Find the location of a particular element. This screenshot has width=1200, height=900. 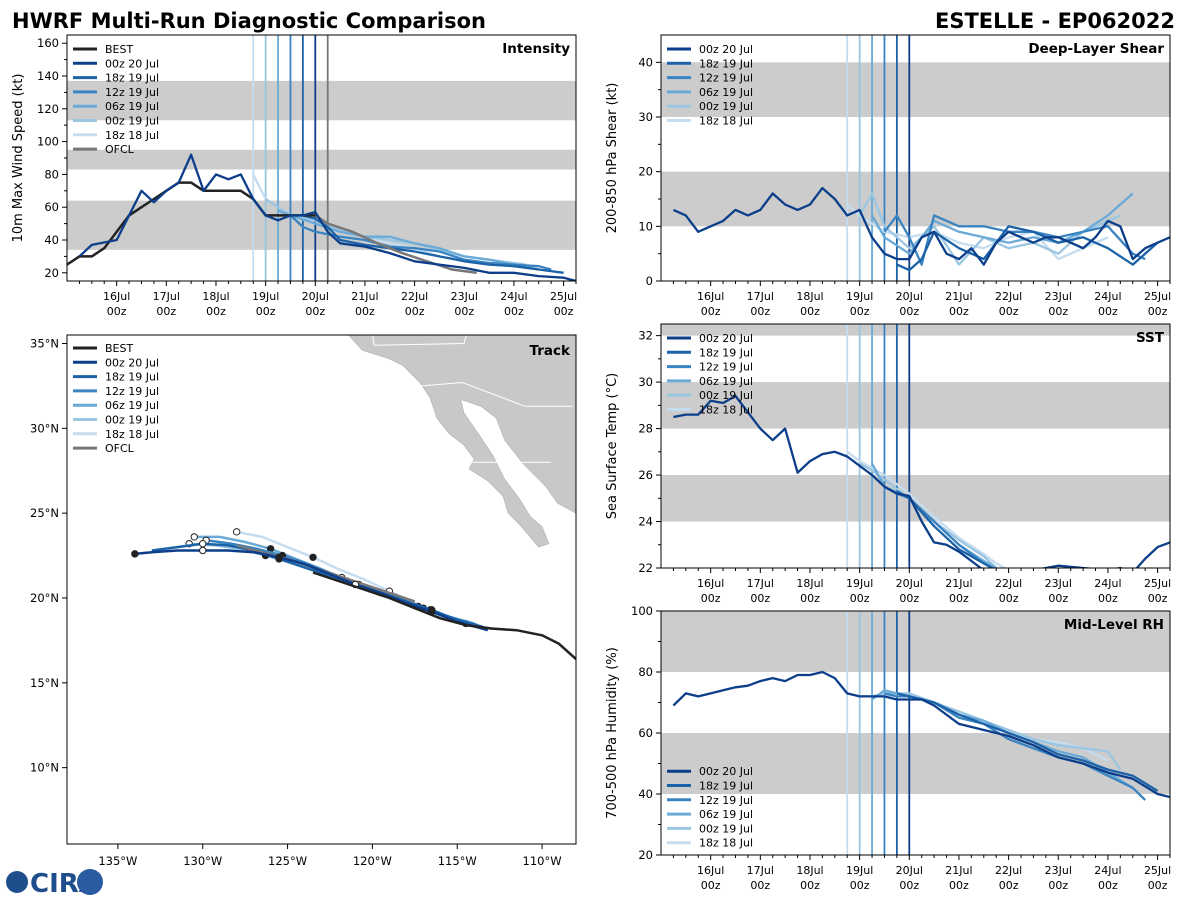

lon-tick-label: 120°W is located at coordinates (372, 861).